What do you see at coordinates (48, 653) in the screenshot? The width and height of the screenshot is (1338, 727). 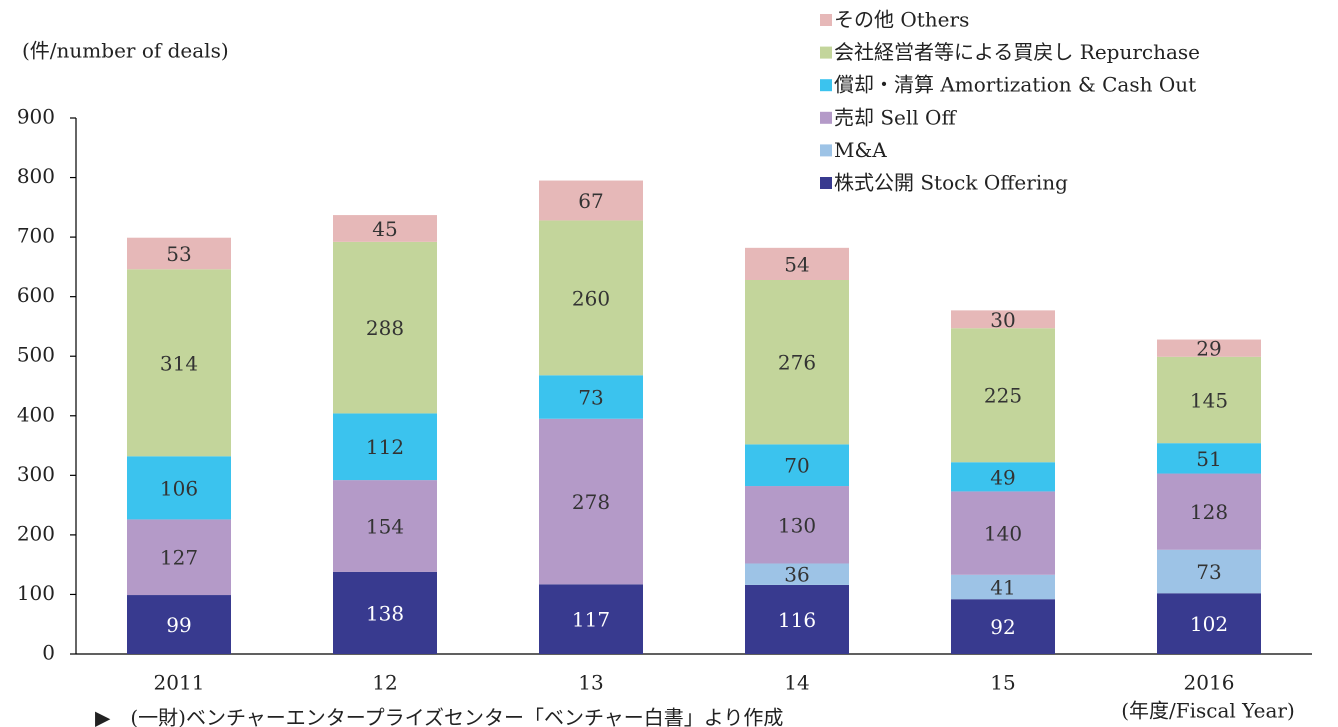 I see `y-tick-label: 0` at bounding box center [48, 653].